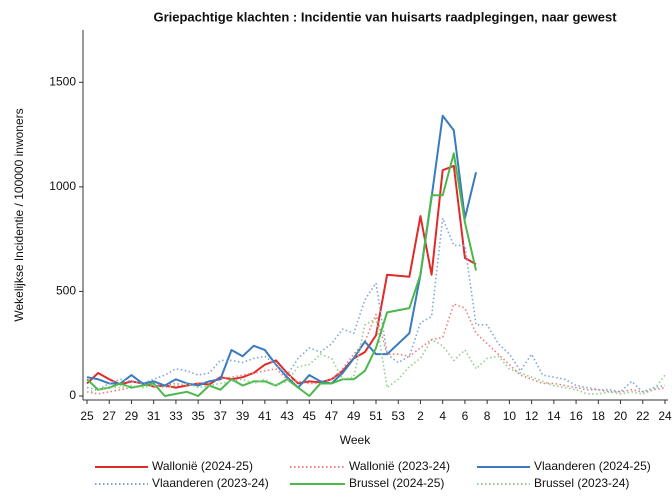 The height and width of the screenshot is (500, 672). What do you see at coordinates (581, 483) in the screenshot?
I see `legend-label: Brussel (2023-24)` at bounding box center [581, 483].